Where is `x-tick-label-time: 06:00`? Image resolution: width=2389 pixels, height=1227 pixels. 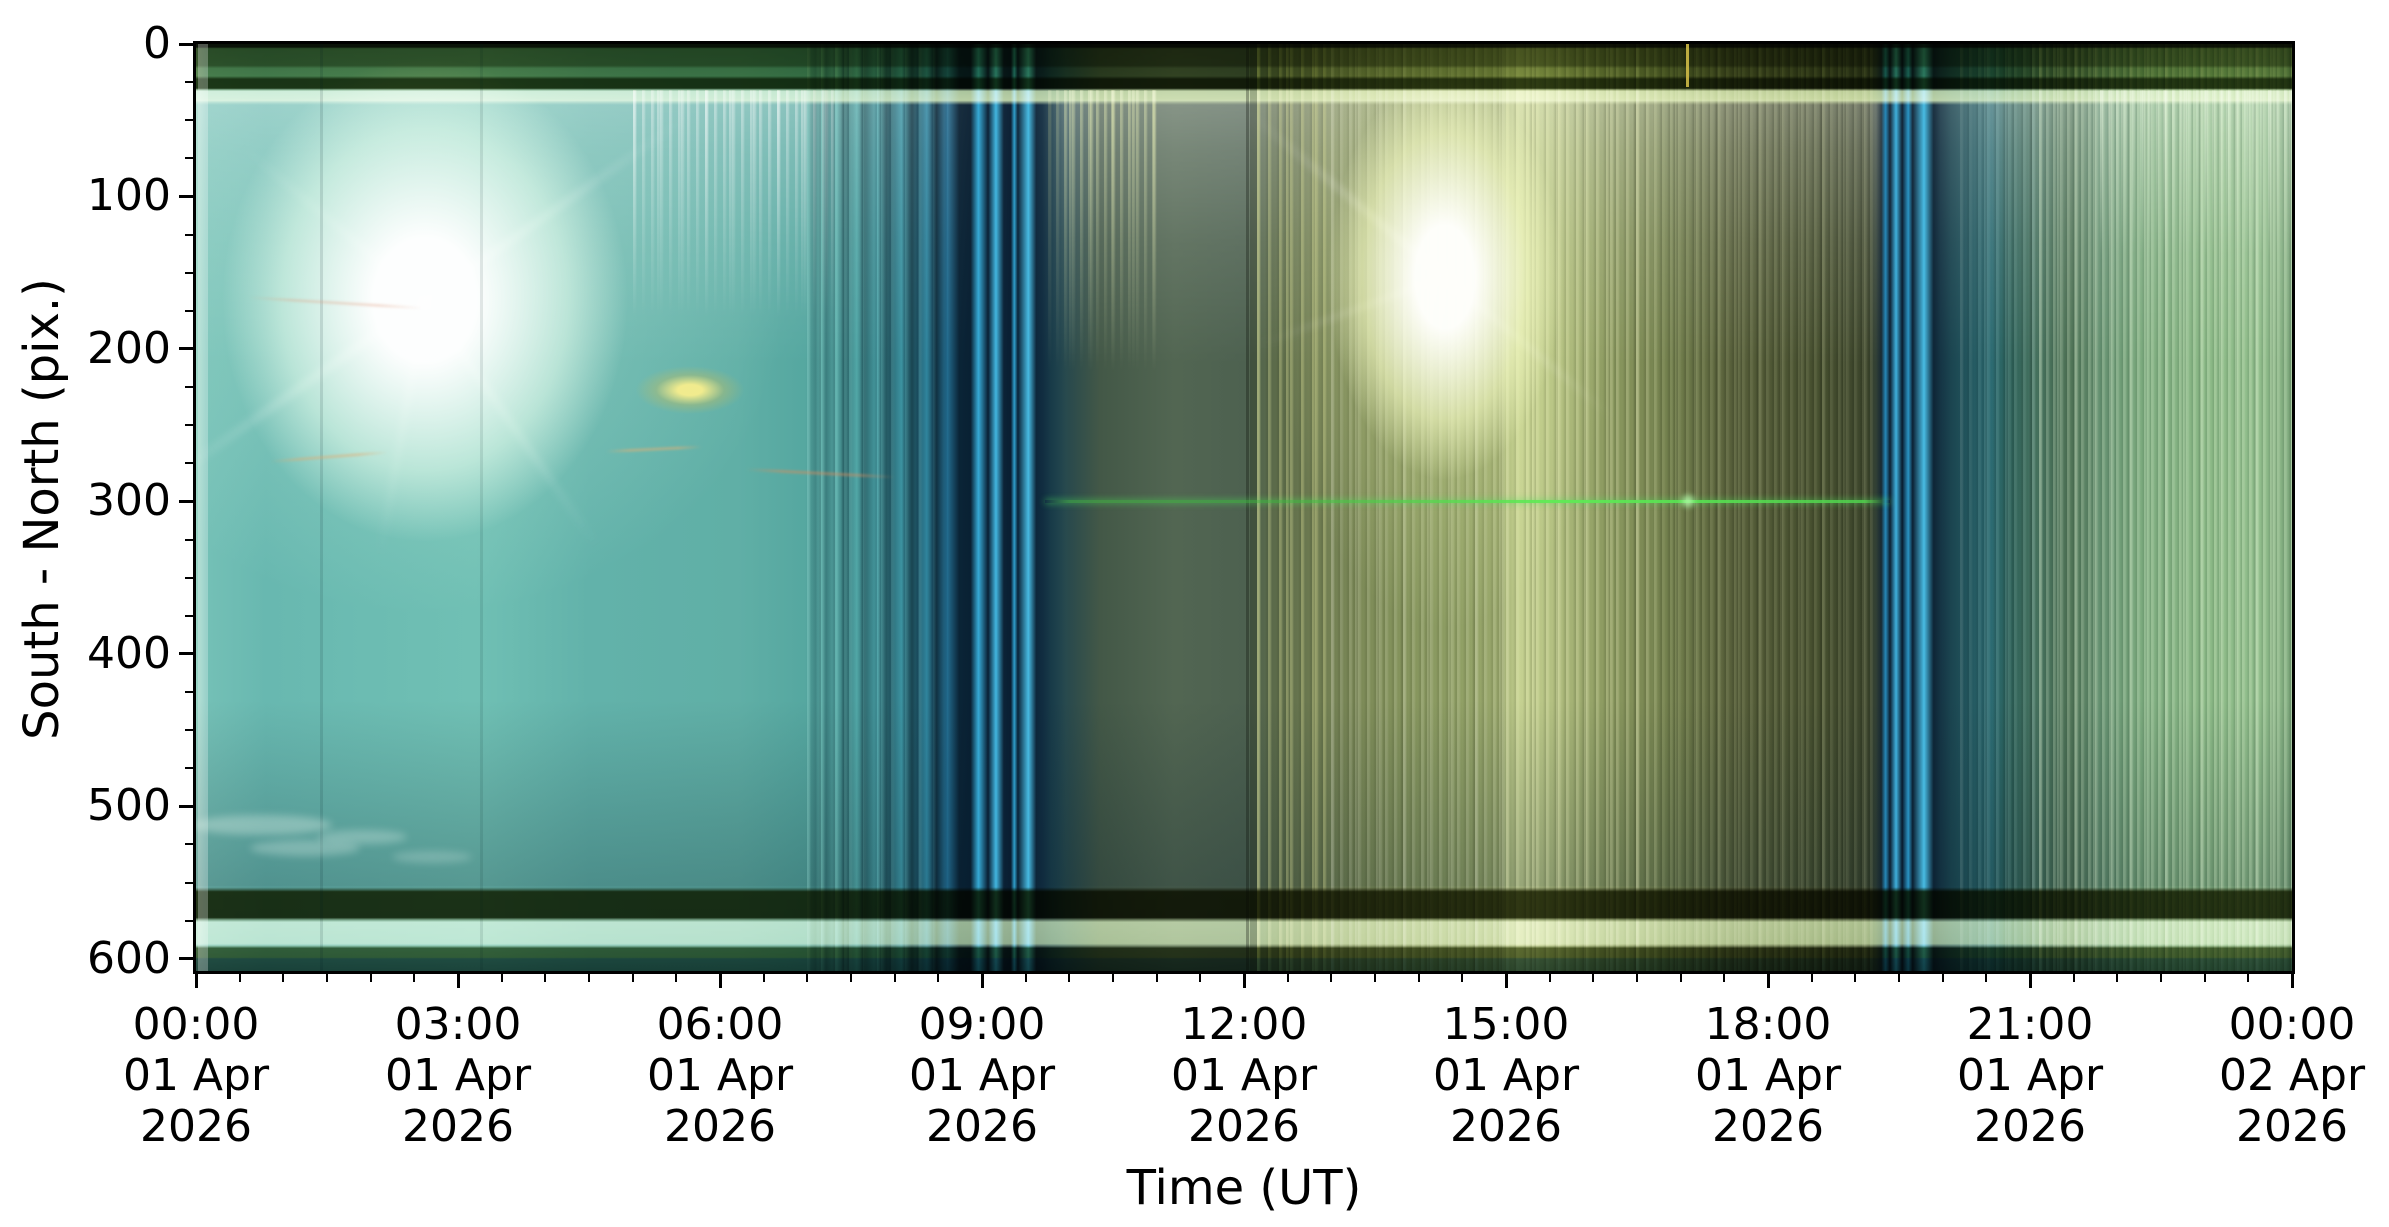
x-tick-label-time: 06:00 is located at coordinates (720, 1024).